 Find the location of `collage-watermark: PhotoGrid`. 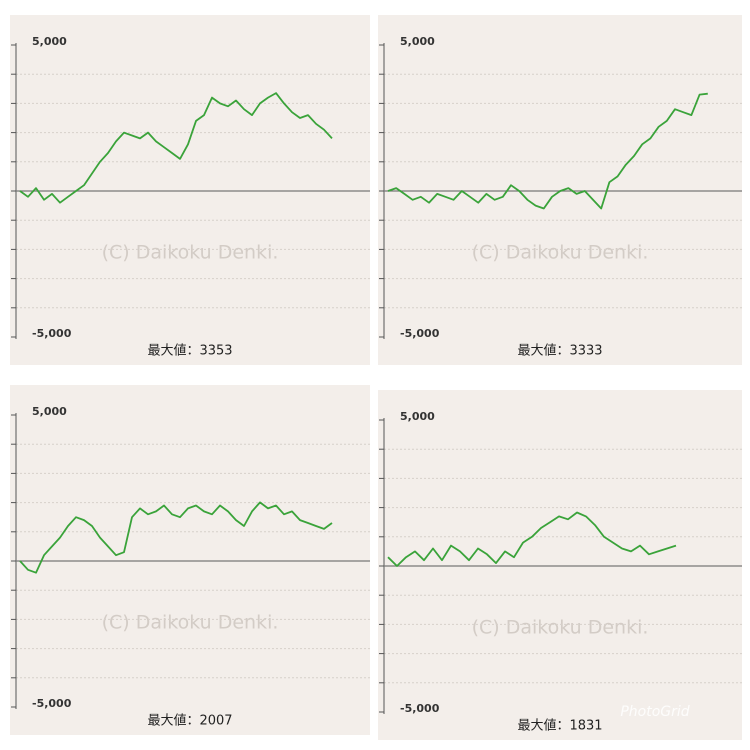

collage-watermark: PhotoGrid is located at coordinates (654, 712).